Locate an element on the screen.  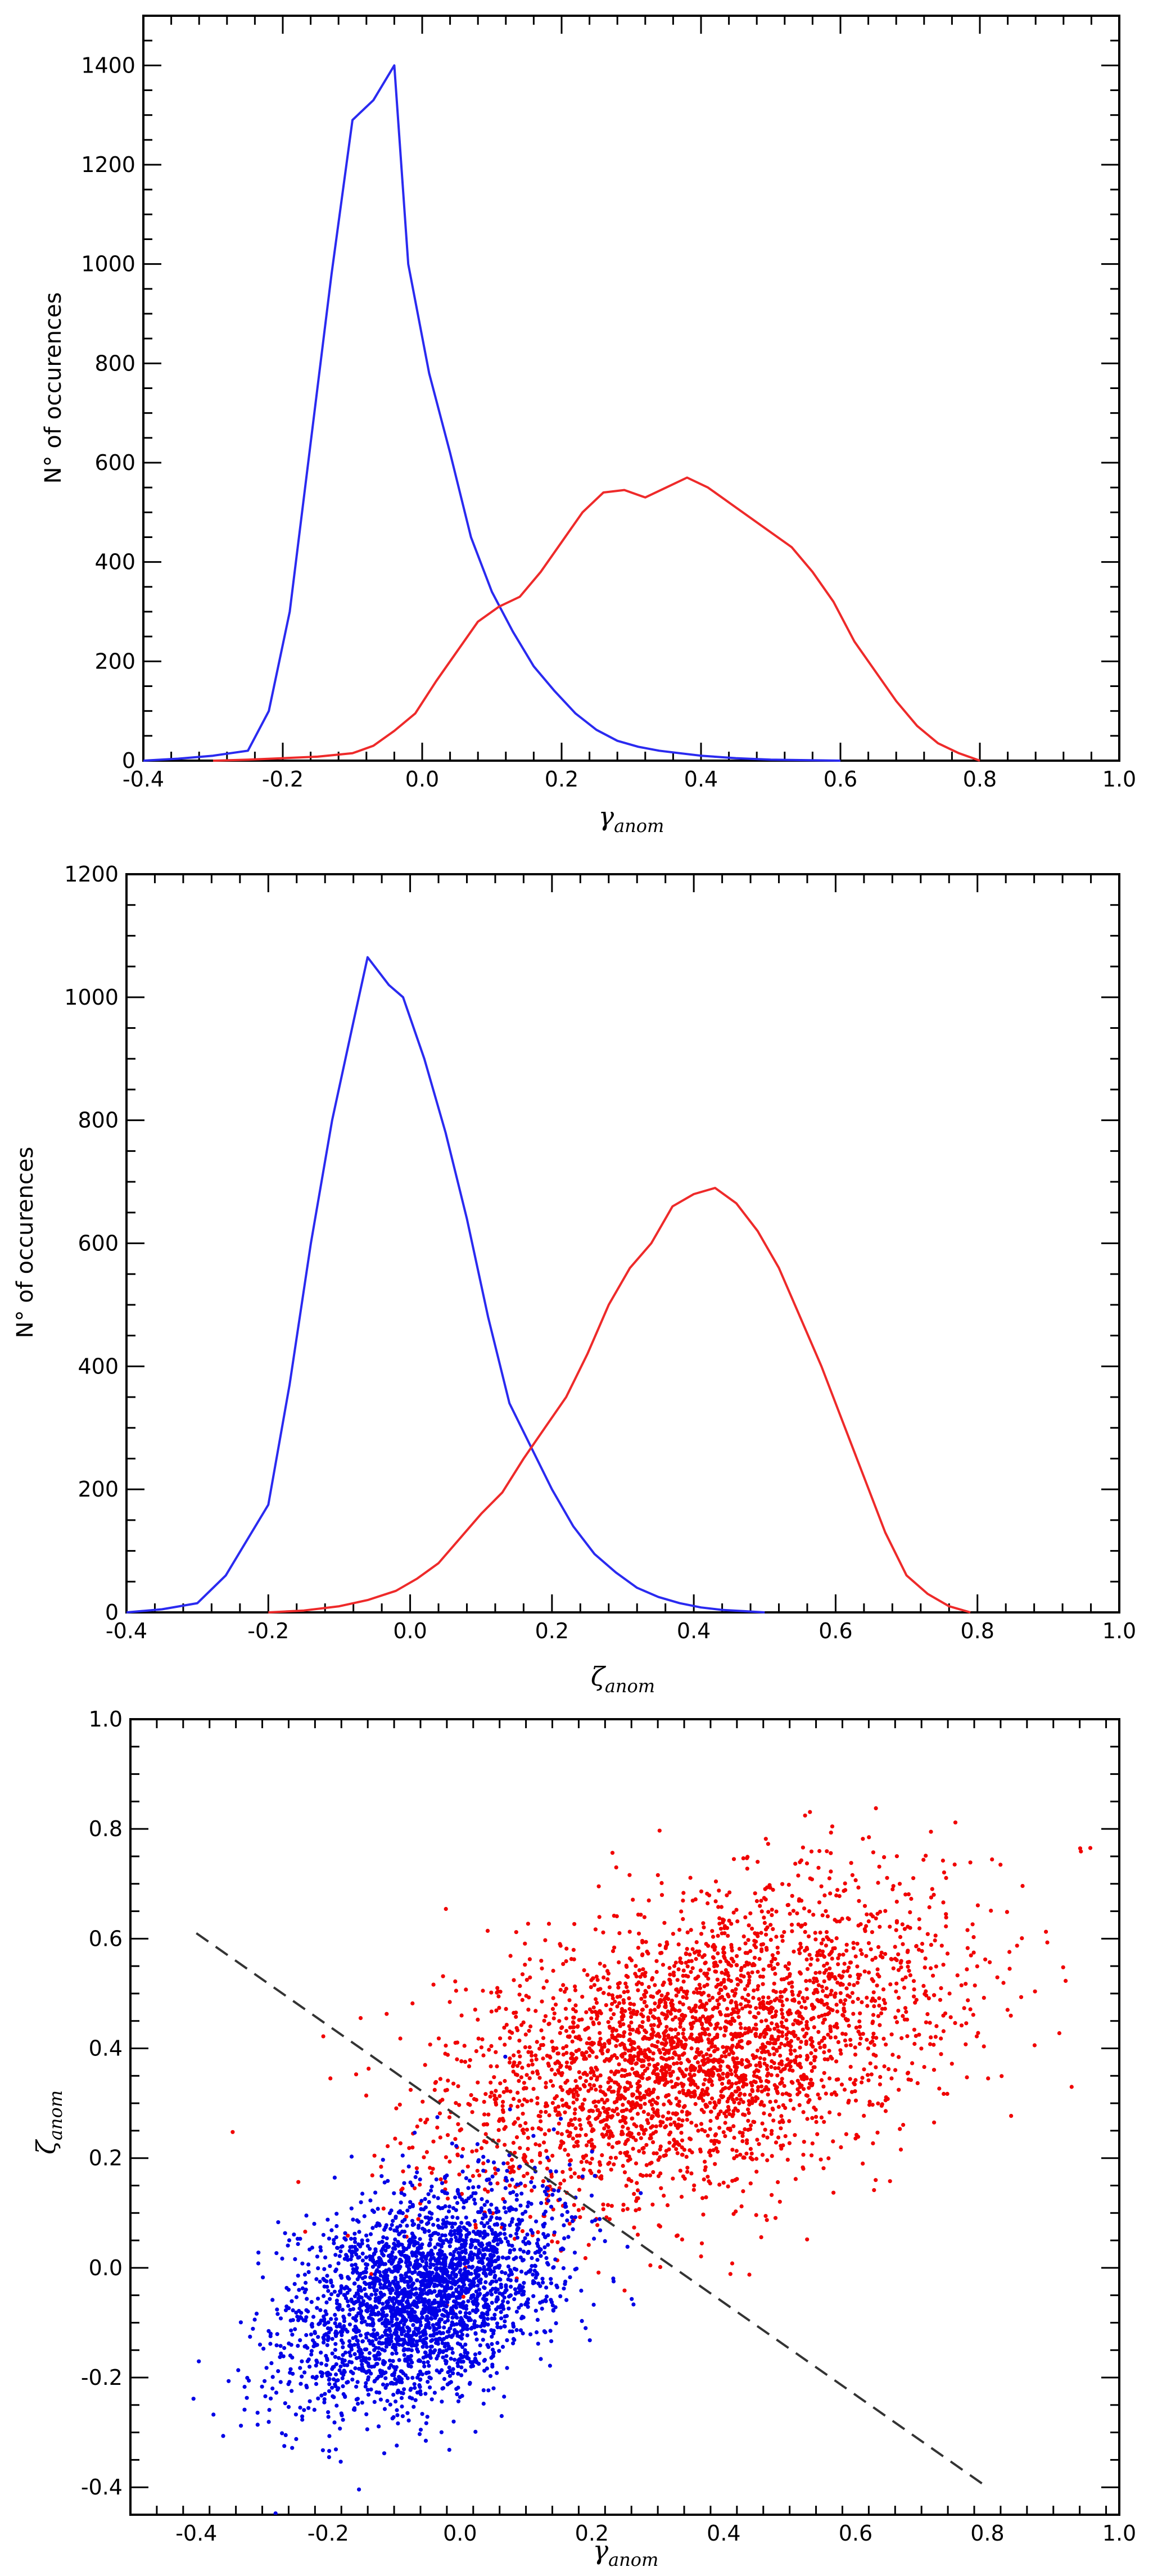
y-tick-label: 800 is located at coordinates (114, 363).